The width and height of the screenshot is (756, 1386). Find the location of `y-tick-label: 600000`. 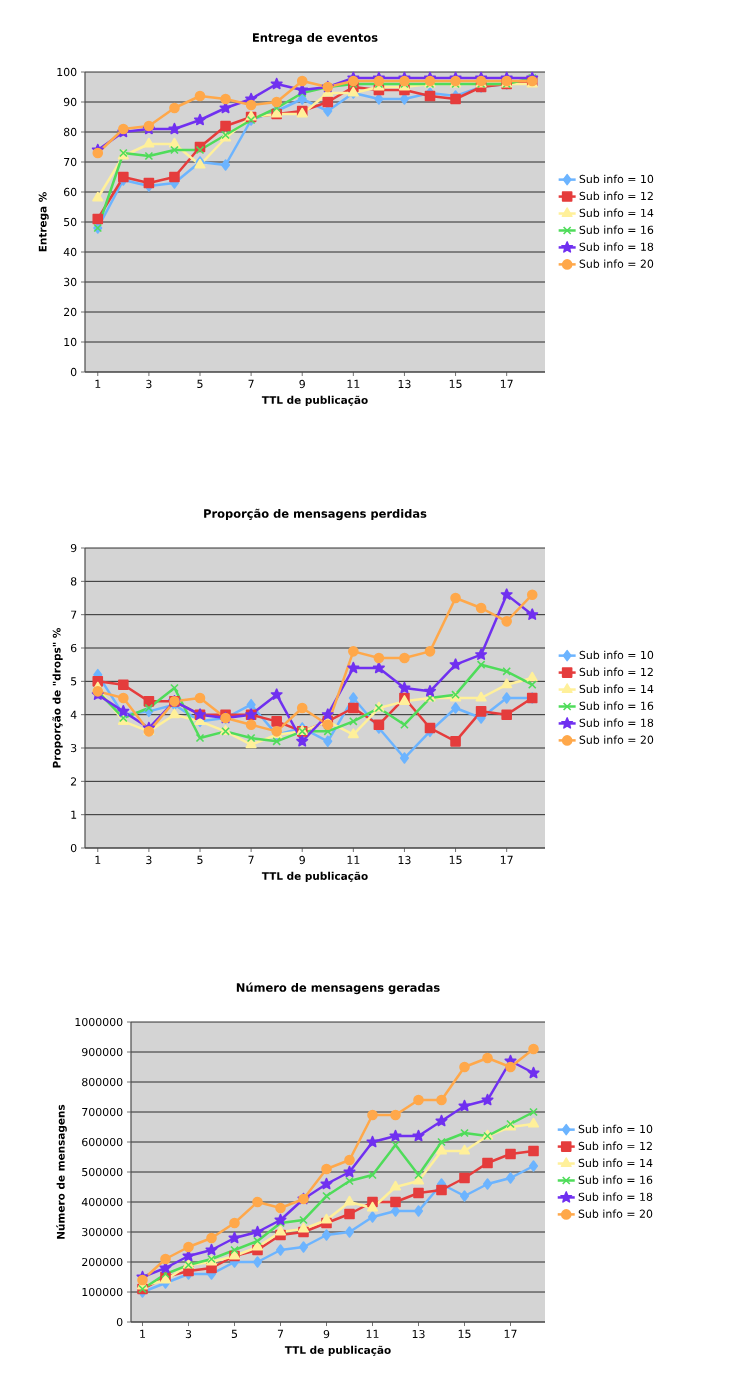

y-tick-label: 600000 is located at coordinates (102, 1142).